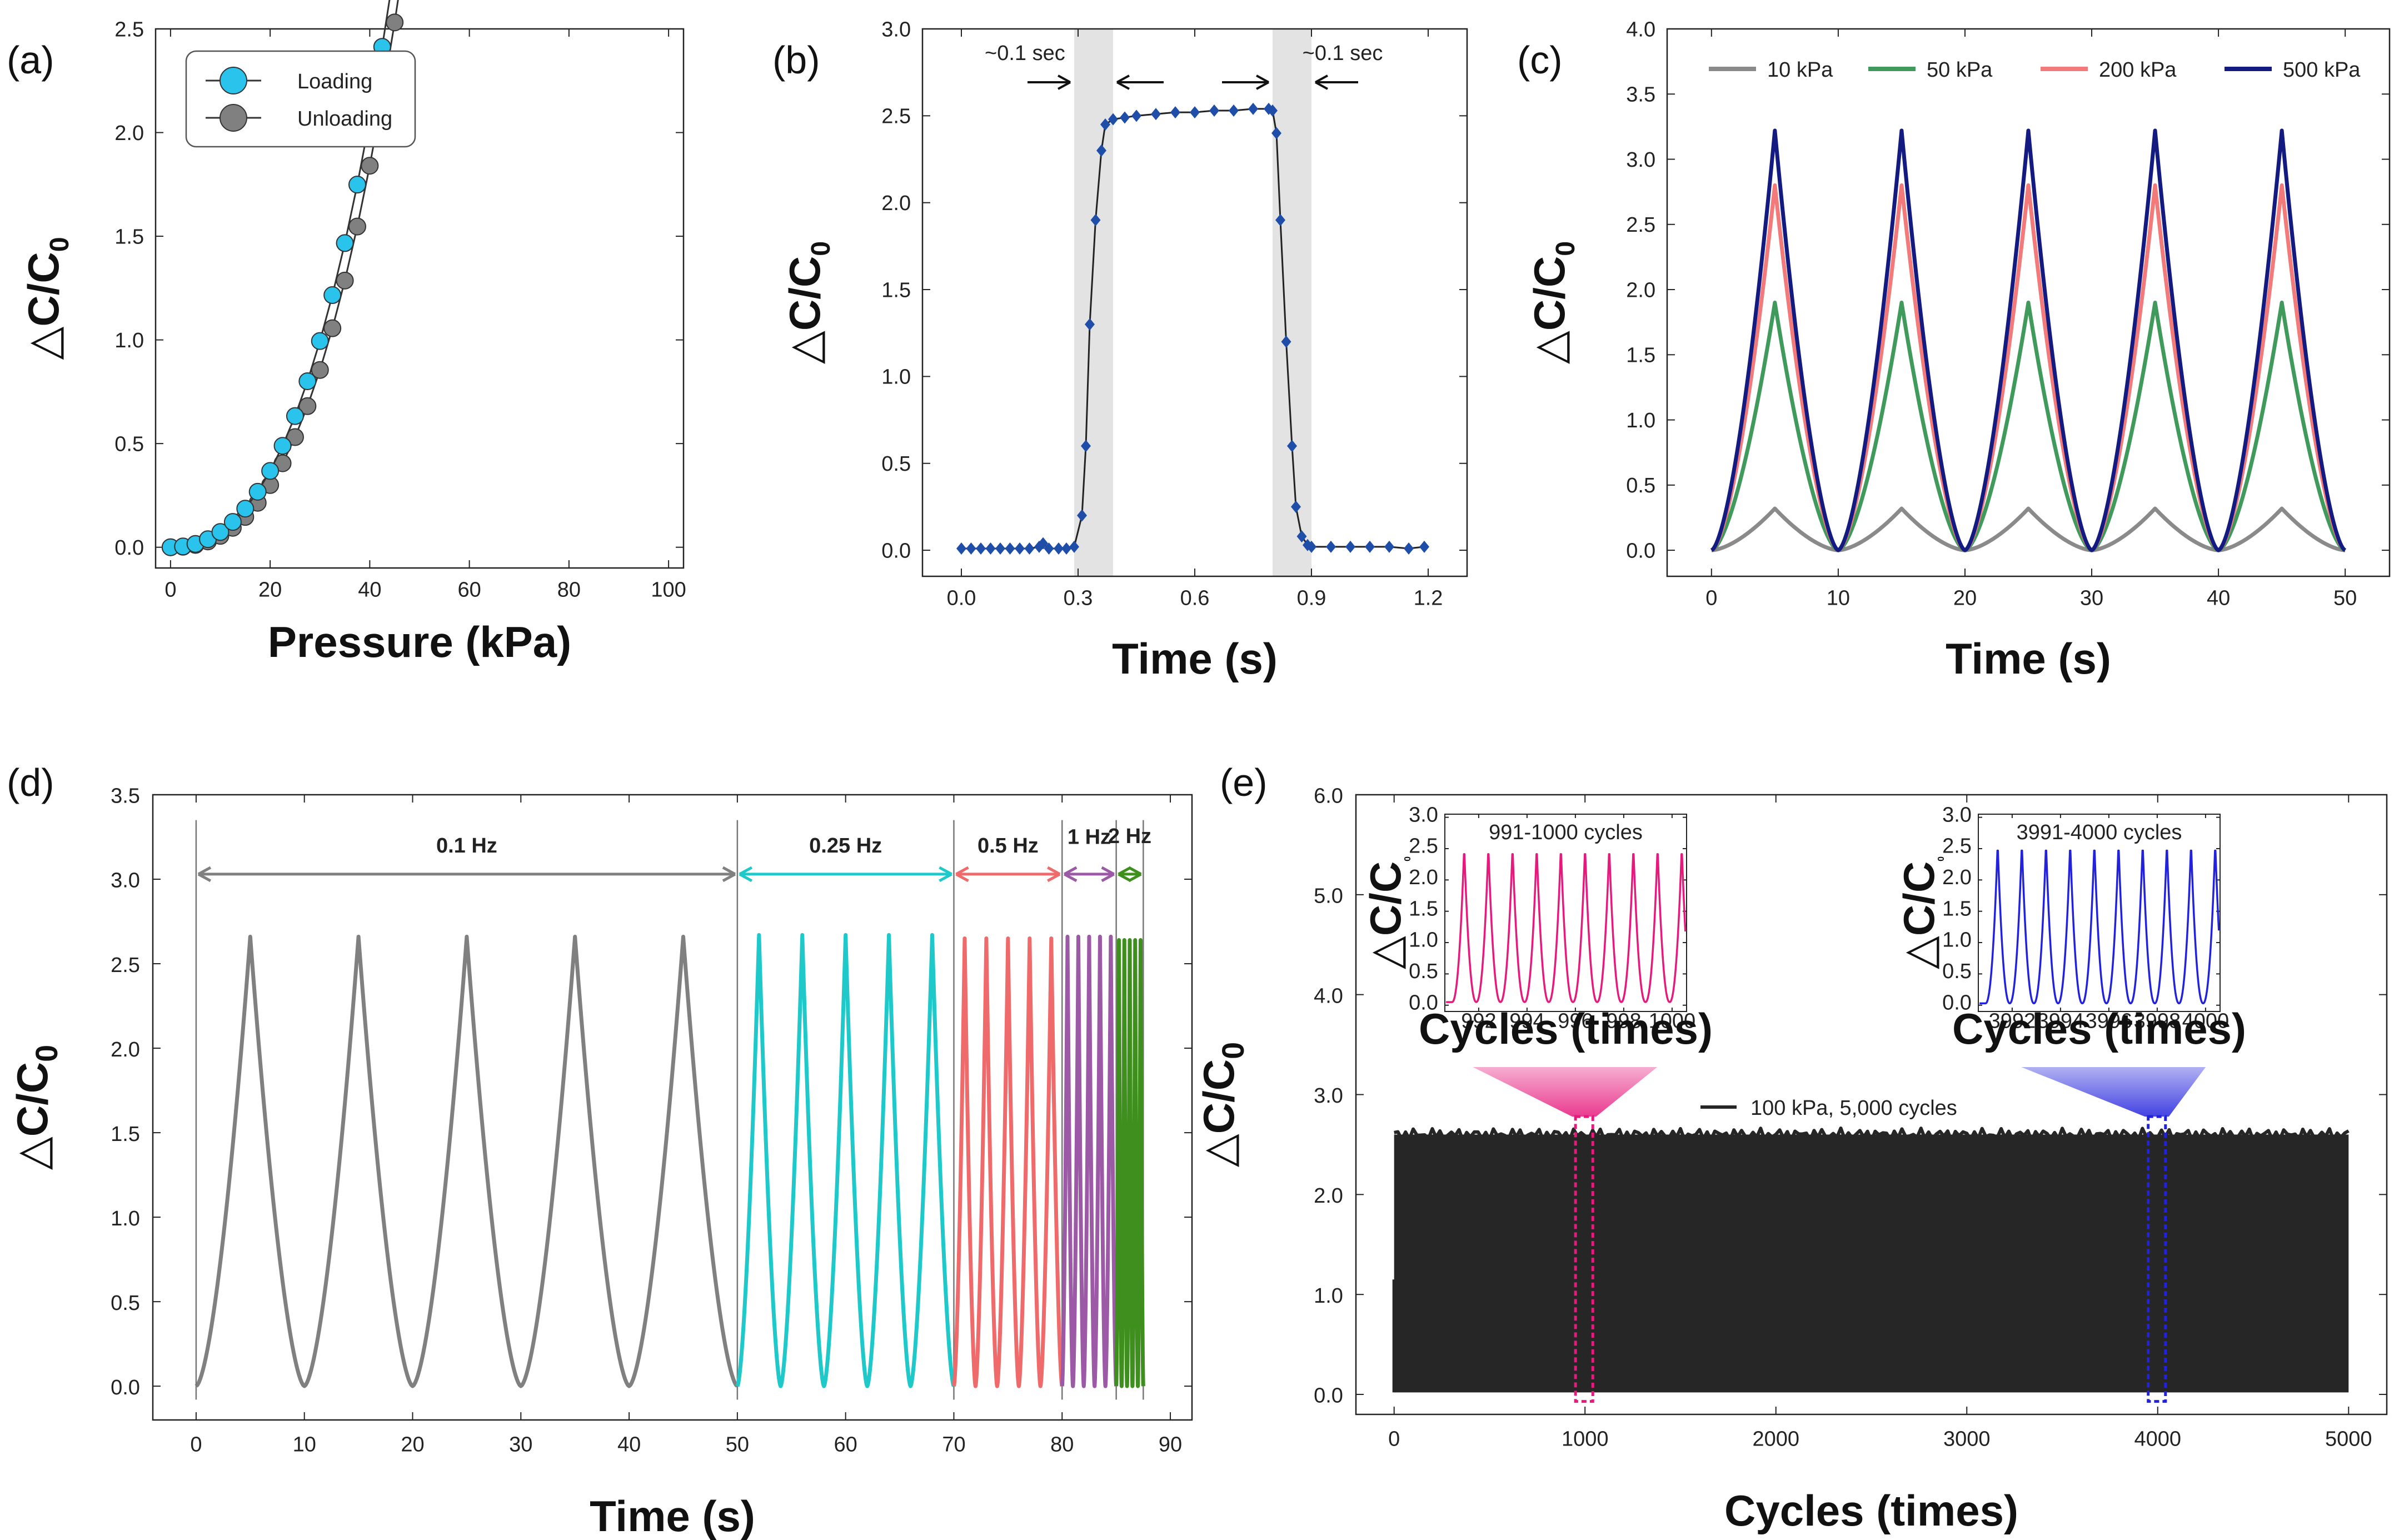 The image size is (2404, 1540). What do you see at coordinates (1193, 329) in the screenshot?
I see `response-line` at bounding box center [1193, 329].